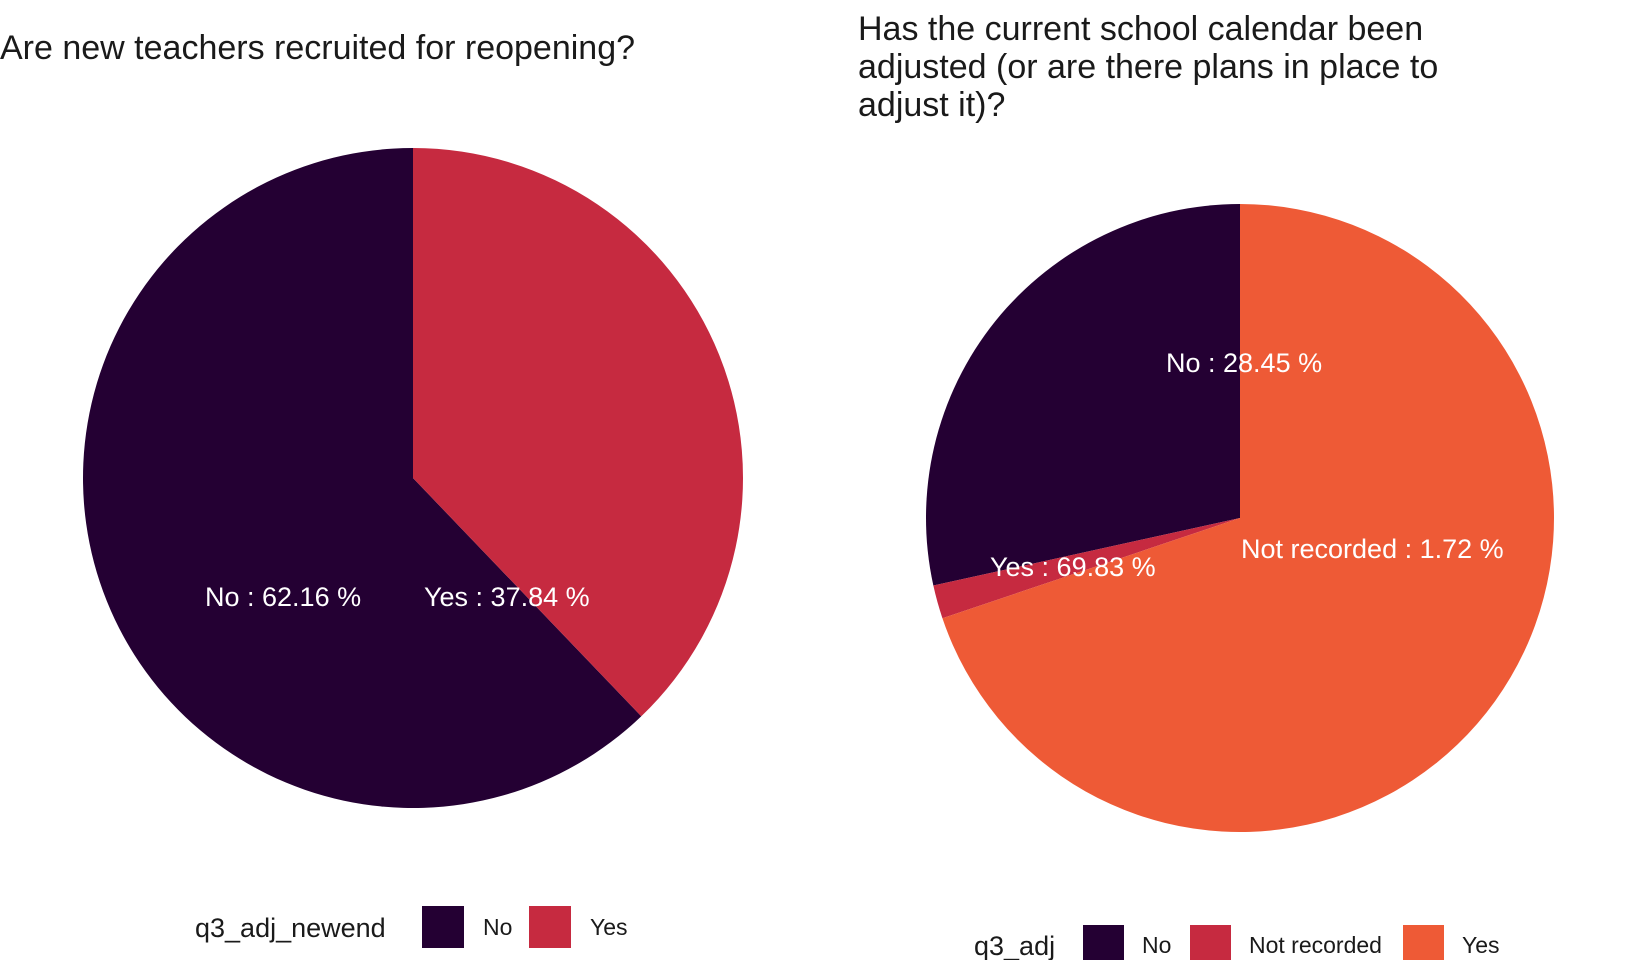 Image resolution: width=1632 pixels, height=960 pixels. What do you see at coordinates (550, 927) in the screenshot?
I see `chart-1-legend-swatch-yes` at bounding box center [550, 927].